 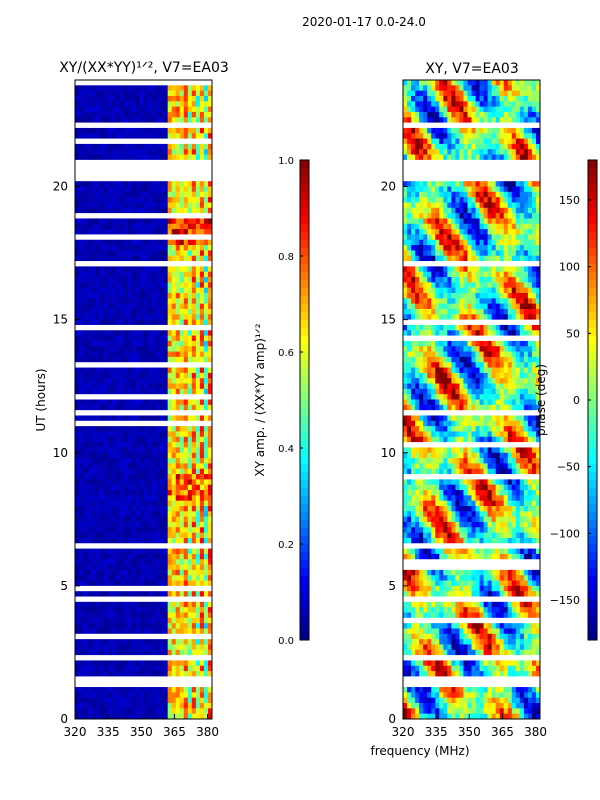 What do you see at coordinates (286, 257) in the screenshot?
I see `colorbar-tick-label: 0.8` at bounding box center [286, 257].